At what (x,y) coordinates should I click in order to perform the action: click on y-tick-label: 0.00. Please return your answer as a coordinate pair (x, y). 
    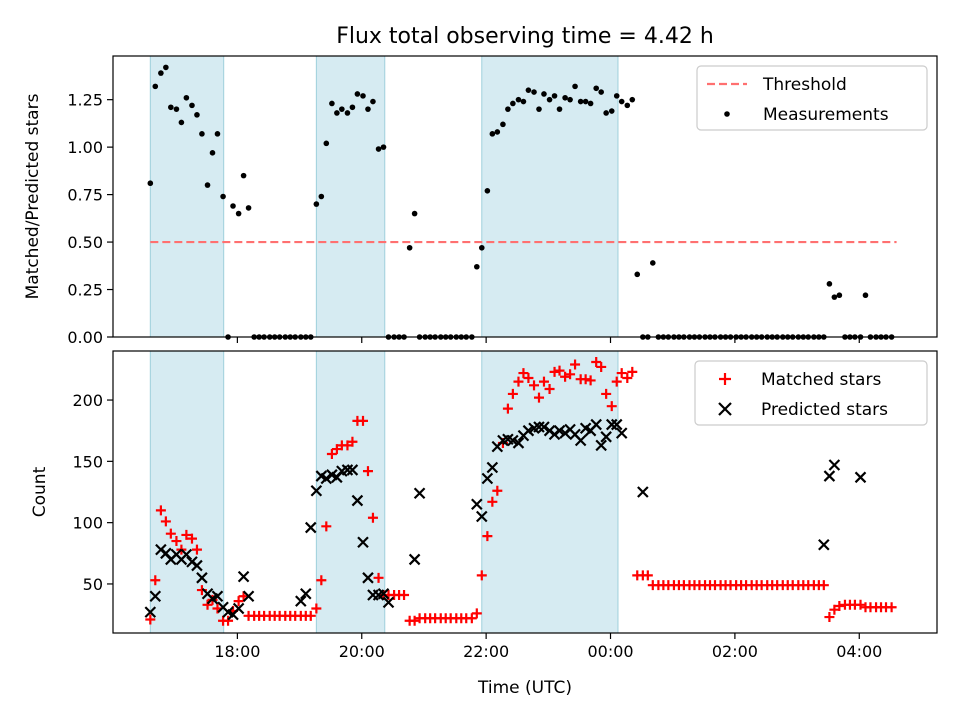
    Looking at the image, I should click on (85, 337).